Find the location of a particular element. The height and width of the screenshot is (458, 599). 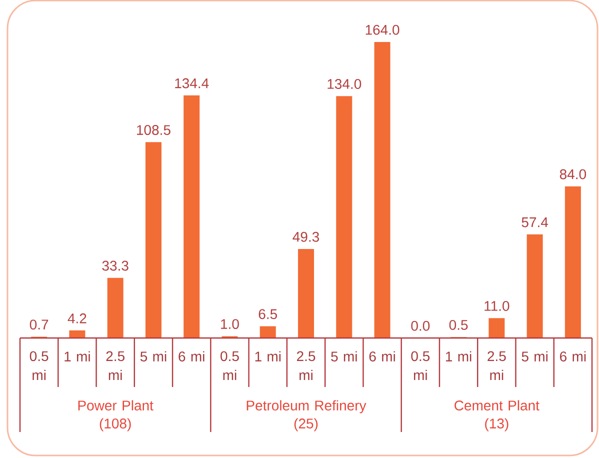

data-label: 108.5 is located at coordinates (153, 130).